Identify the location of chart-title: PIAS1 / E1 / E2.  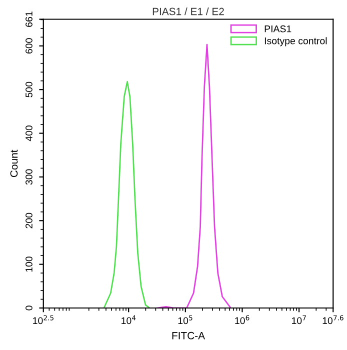
(188, 12).